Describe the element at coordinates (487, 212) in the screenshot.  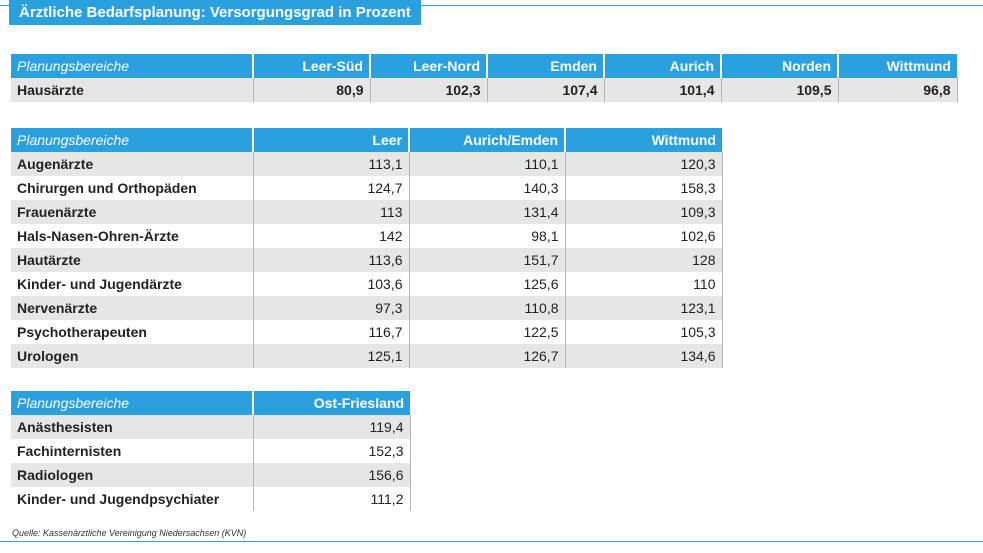
I see `value-cell: 131,4` at that location.